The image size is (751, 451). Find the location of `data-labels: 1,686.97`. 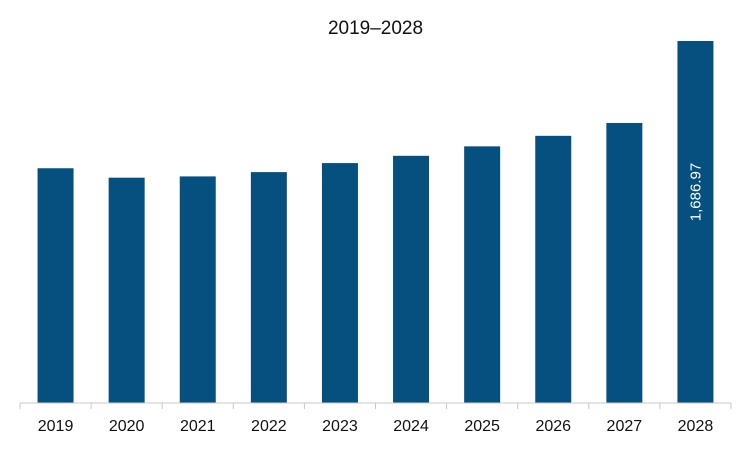

data-labels: 1,686.97 is located at coordinates (695, 192).